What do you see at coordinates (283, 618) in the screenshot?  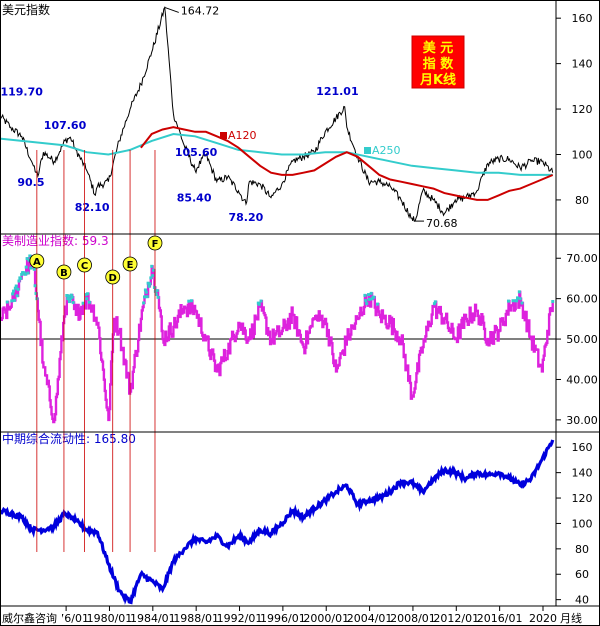 I see `x-tick-label: 1996/01` at bounding box center [283, 618].